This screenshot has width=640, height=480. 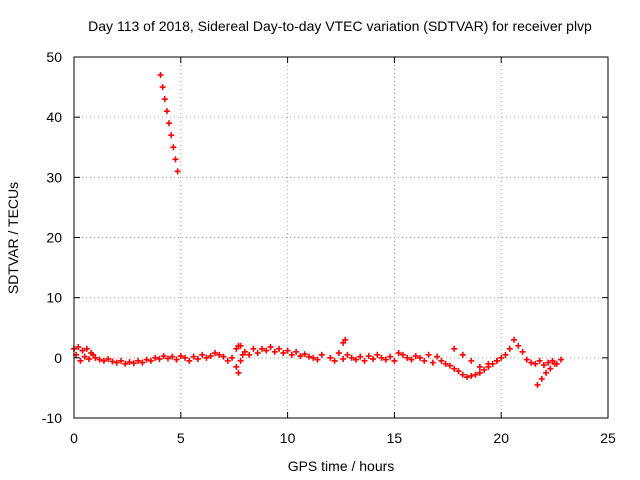 I want to click on y-axis-label: SDTVAR / TECUs, so click(x=13, y=238).